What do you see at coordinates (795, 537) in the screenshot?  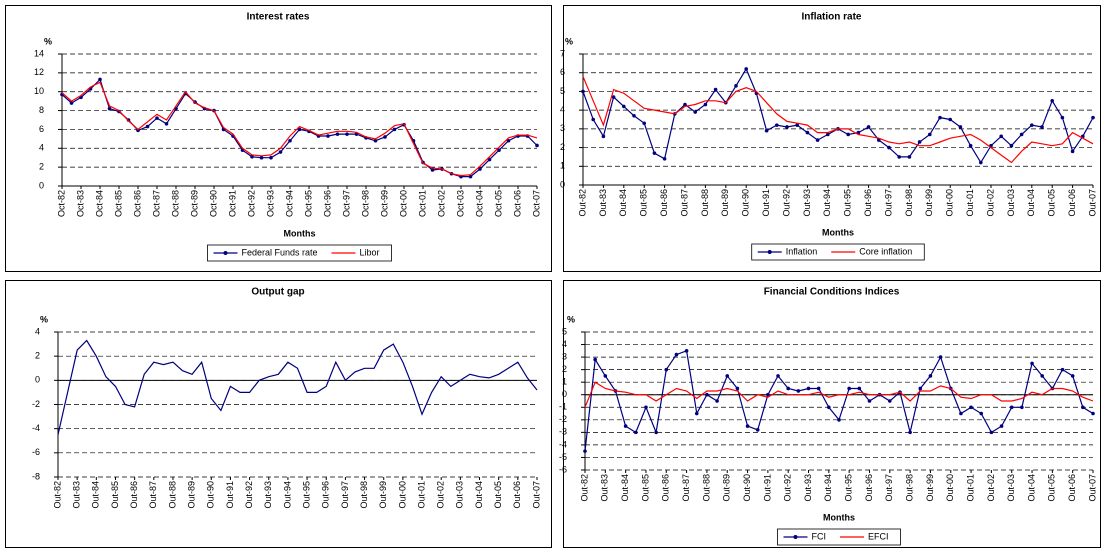 I see `legend-marker` at bounding box center [795, 537].